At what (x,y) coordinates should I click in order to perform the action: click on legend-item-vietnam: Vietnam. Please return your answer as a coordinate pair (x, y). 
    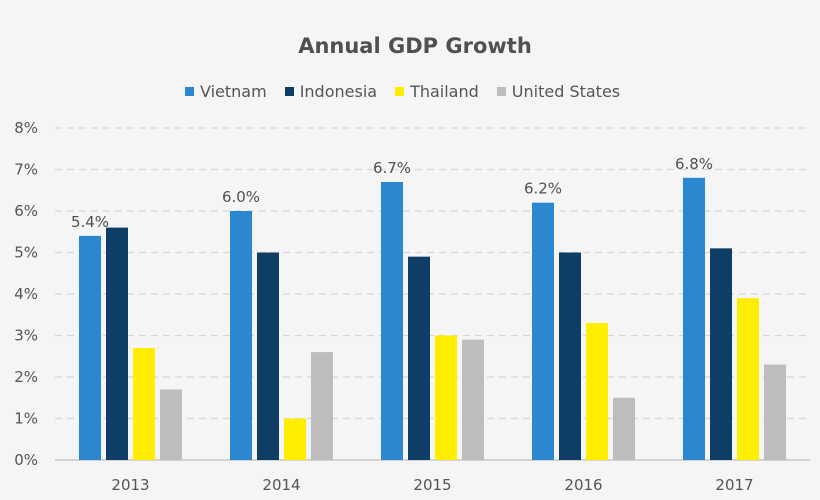
    Looking at the image, I should click on (226, 91).